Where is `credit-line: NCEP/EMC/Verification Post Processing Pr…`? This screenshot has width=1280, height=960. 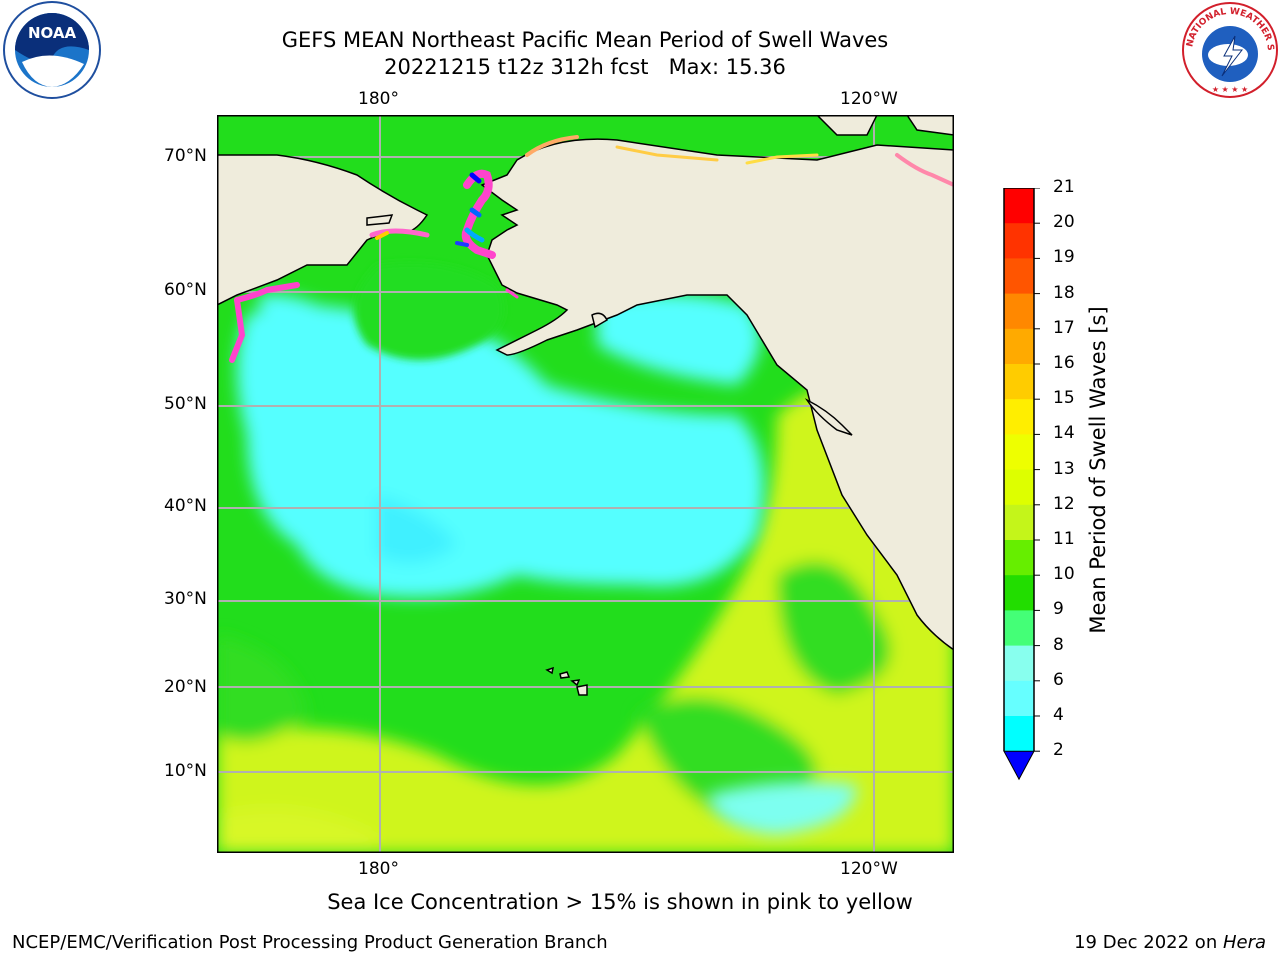 credit-line: NCEP/EMC/Verification Post Processing Pr… is located at coordinates (310, 942).